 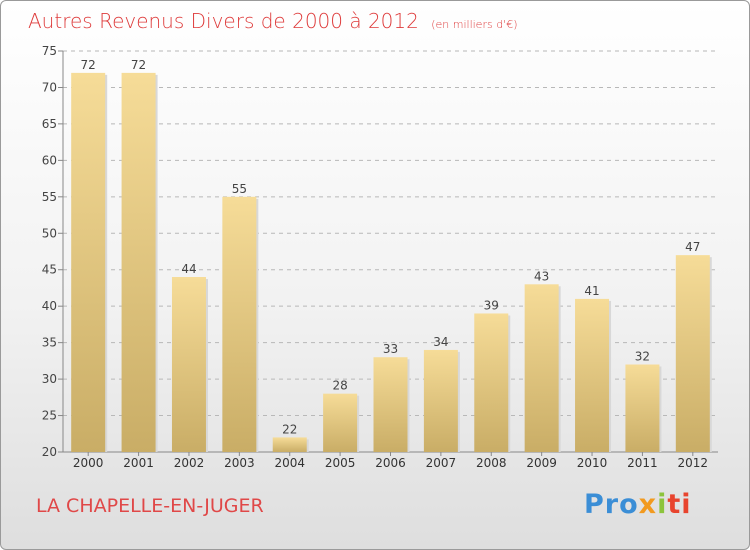 I want to click on y-tick-label-25: 25, so click(x=49, y=416).